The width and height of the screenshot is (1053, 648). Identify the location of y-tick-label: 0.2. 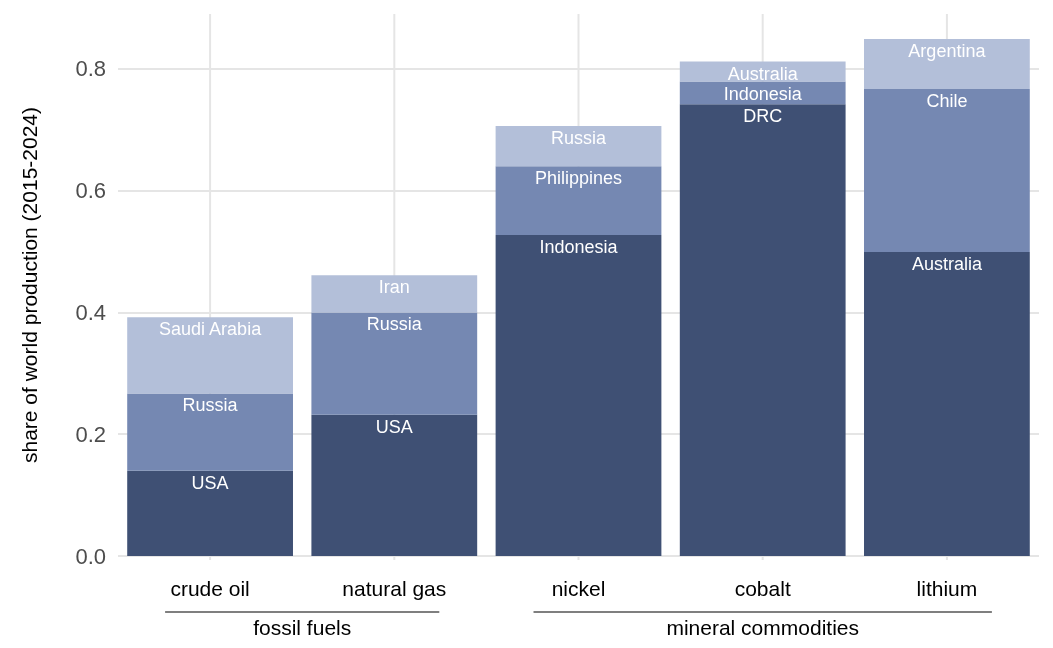
(90, 434).